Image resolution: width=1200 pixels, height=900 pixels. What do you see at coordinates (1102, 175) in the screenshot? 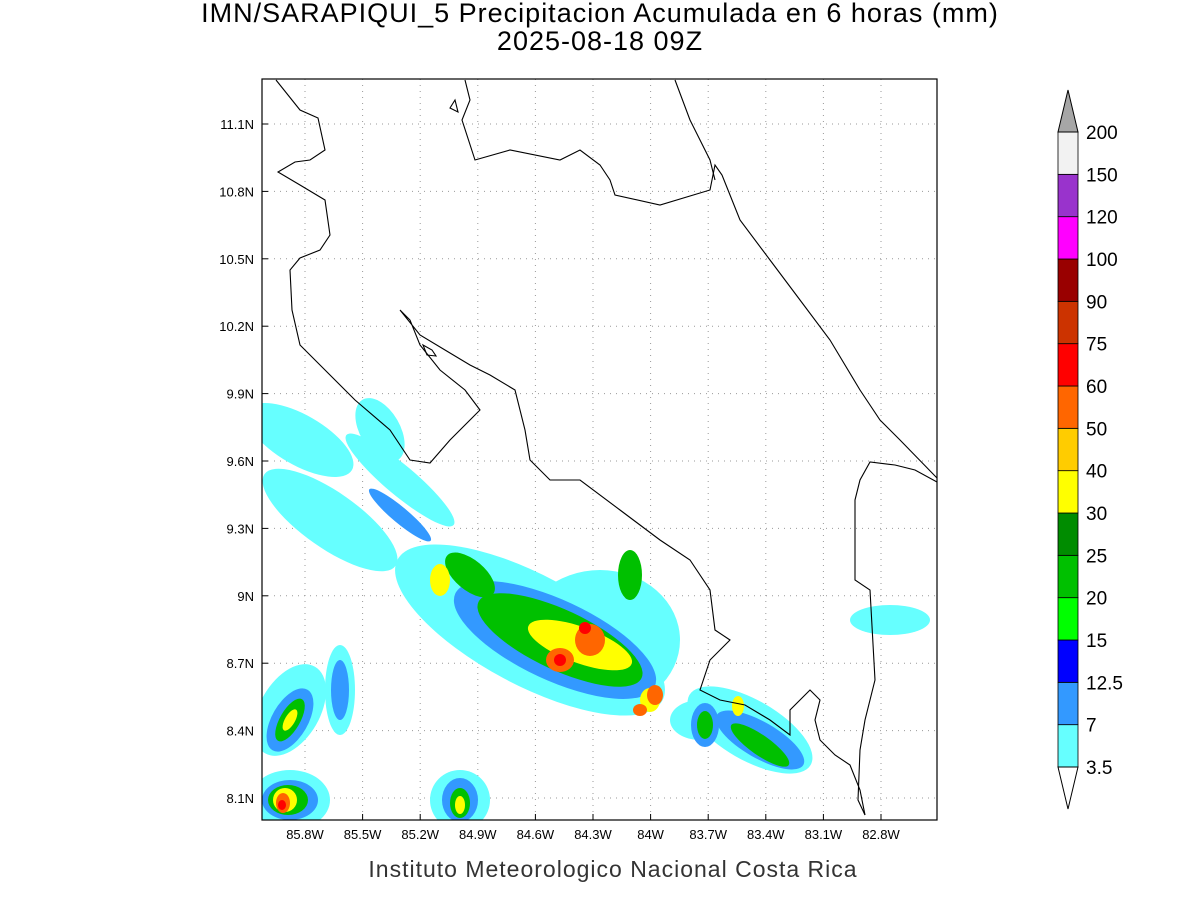
I see `colorbar-label: 150` at bounding box center [1102, 175].